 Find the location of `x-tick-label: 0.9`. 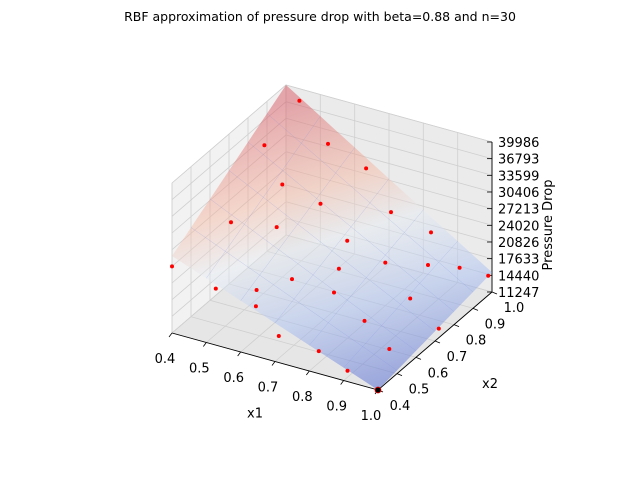

x-tick-label: 0.9 is located at coordinates (336, 407).